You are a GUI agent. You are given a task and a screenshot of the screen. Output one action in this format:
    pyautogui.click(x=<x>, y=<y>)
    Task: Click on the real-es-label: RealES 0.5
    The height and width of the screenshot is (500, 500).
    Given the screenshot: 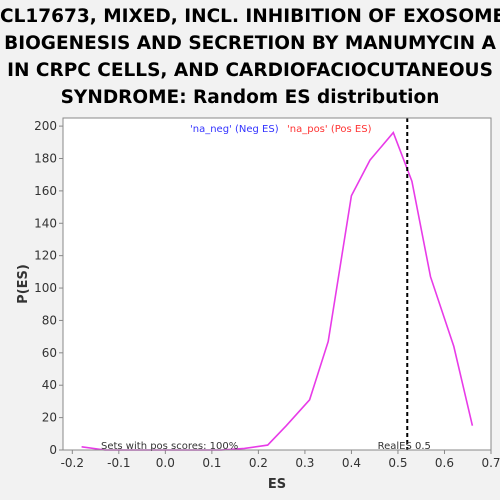 What is the action you would take?
    pyautogui.click(x=404, y=446)
    